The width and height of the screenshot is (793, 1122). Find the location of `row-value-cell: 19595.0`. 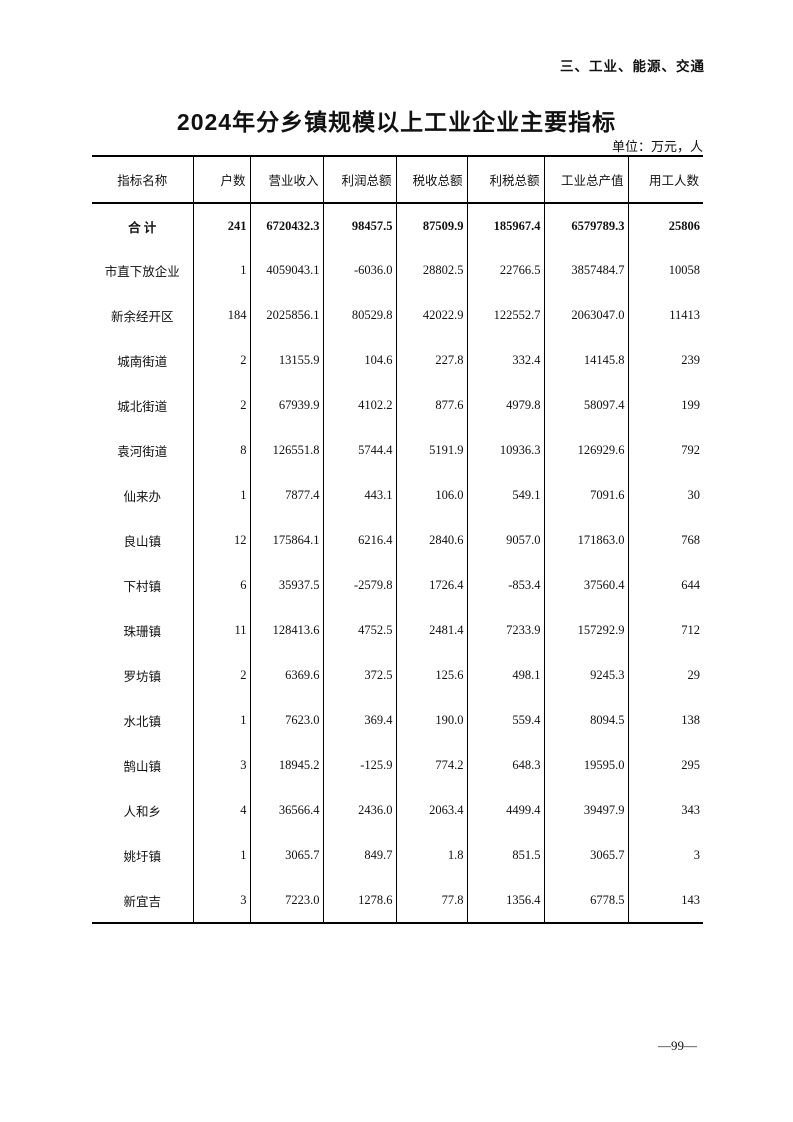

row-value-cell: 19595.0 is located at coordinates (586, 765).